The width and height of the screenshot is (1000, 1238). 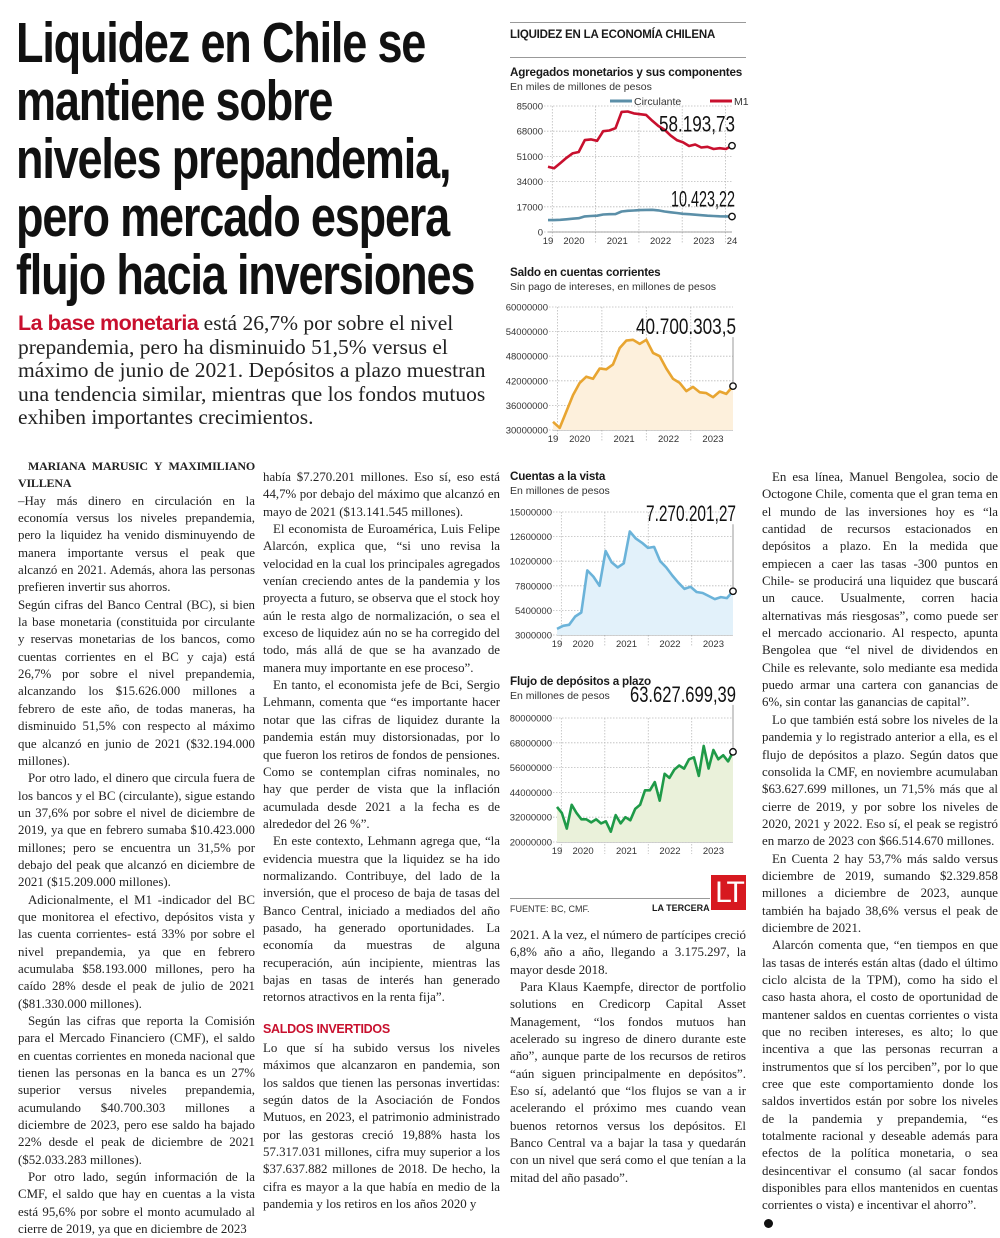 I want to click on series-line-saldo-en-cuentas-corrientes, so click(x=643, y=384).